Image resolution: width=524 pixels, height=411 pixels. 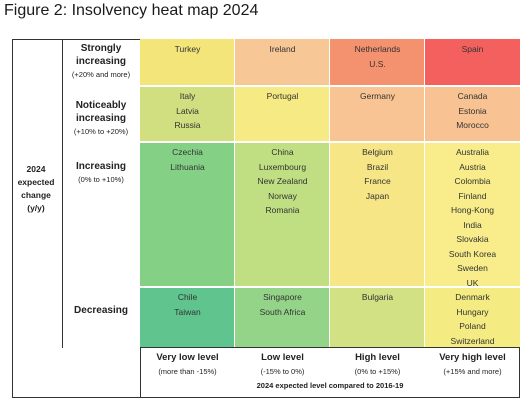 I want to click on country-label: Australia, so click(x=472, y=152).